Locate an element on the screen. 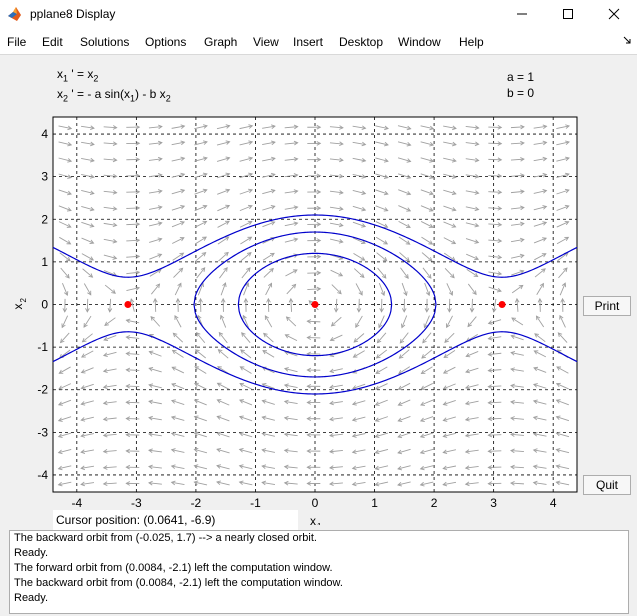 The height and width of the screenshot is (616, 637). menu-edit: Edit is located at coordinates (52, 42).